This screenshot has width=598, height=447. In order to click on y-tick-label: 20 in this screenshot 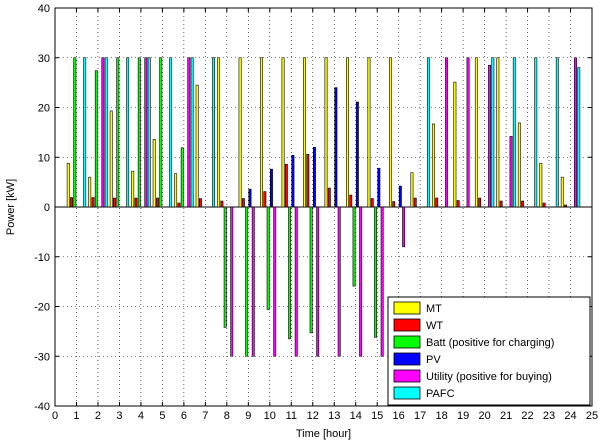, I will do `click(44, 109)`.